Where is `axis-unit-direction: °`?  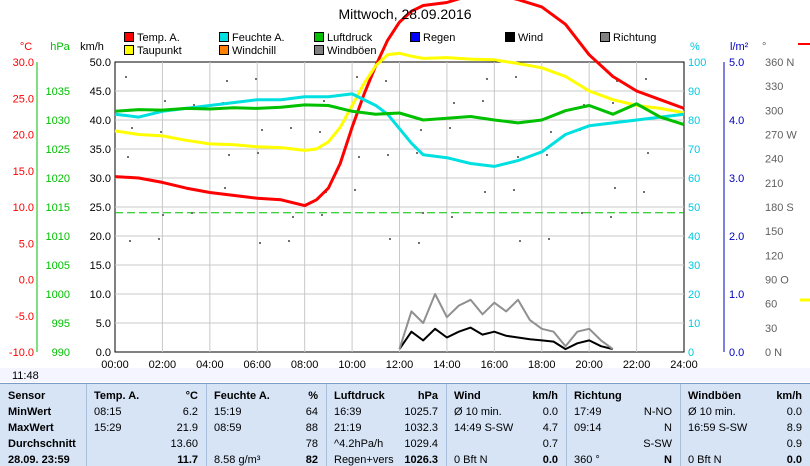
axis-unit-direction: ° is located at coordinates (764, 47).